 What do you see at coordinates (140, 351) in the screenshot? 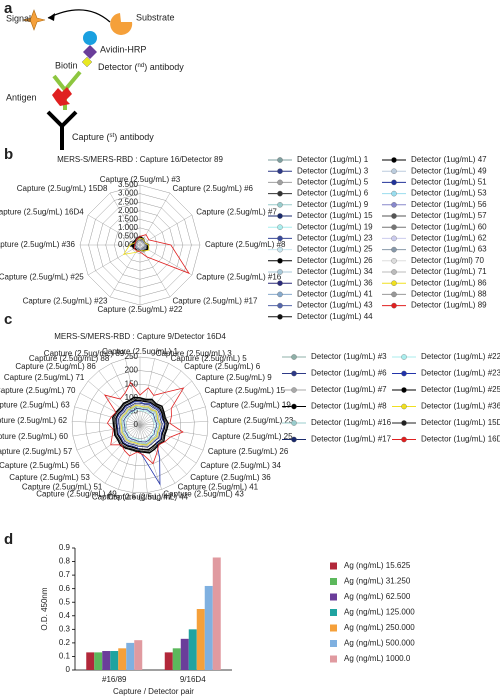
I see `category-label: Capture (2.5ug/mL) 1` at bounding box center [140, 351].